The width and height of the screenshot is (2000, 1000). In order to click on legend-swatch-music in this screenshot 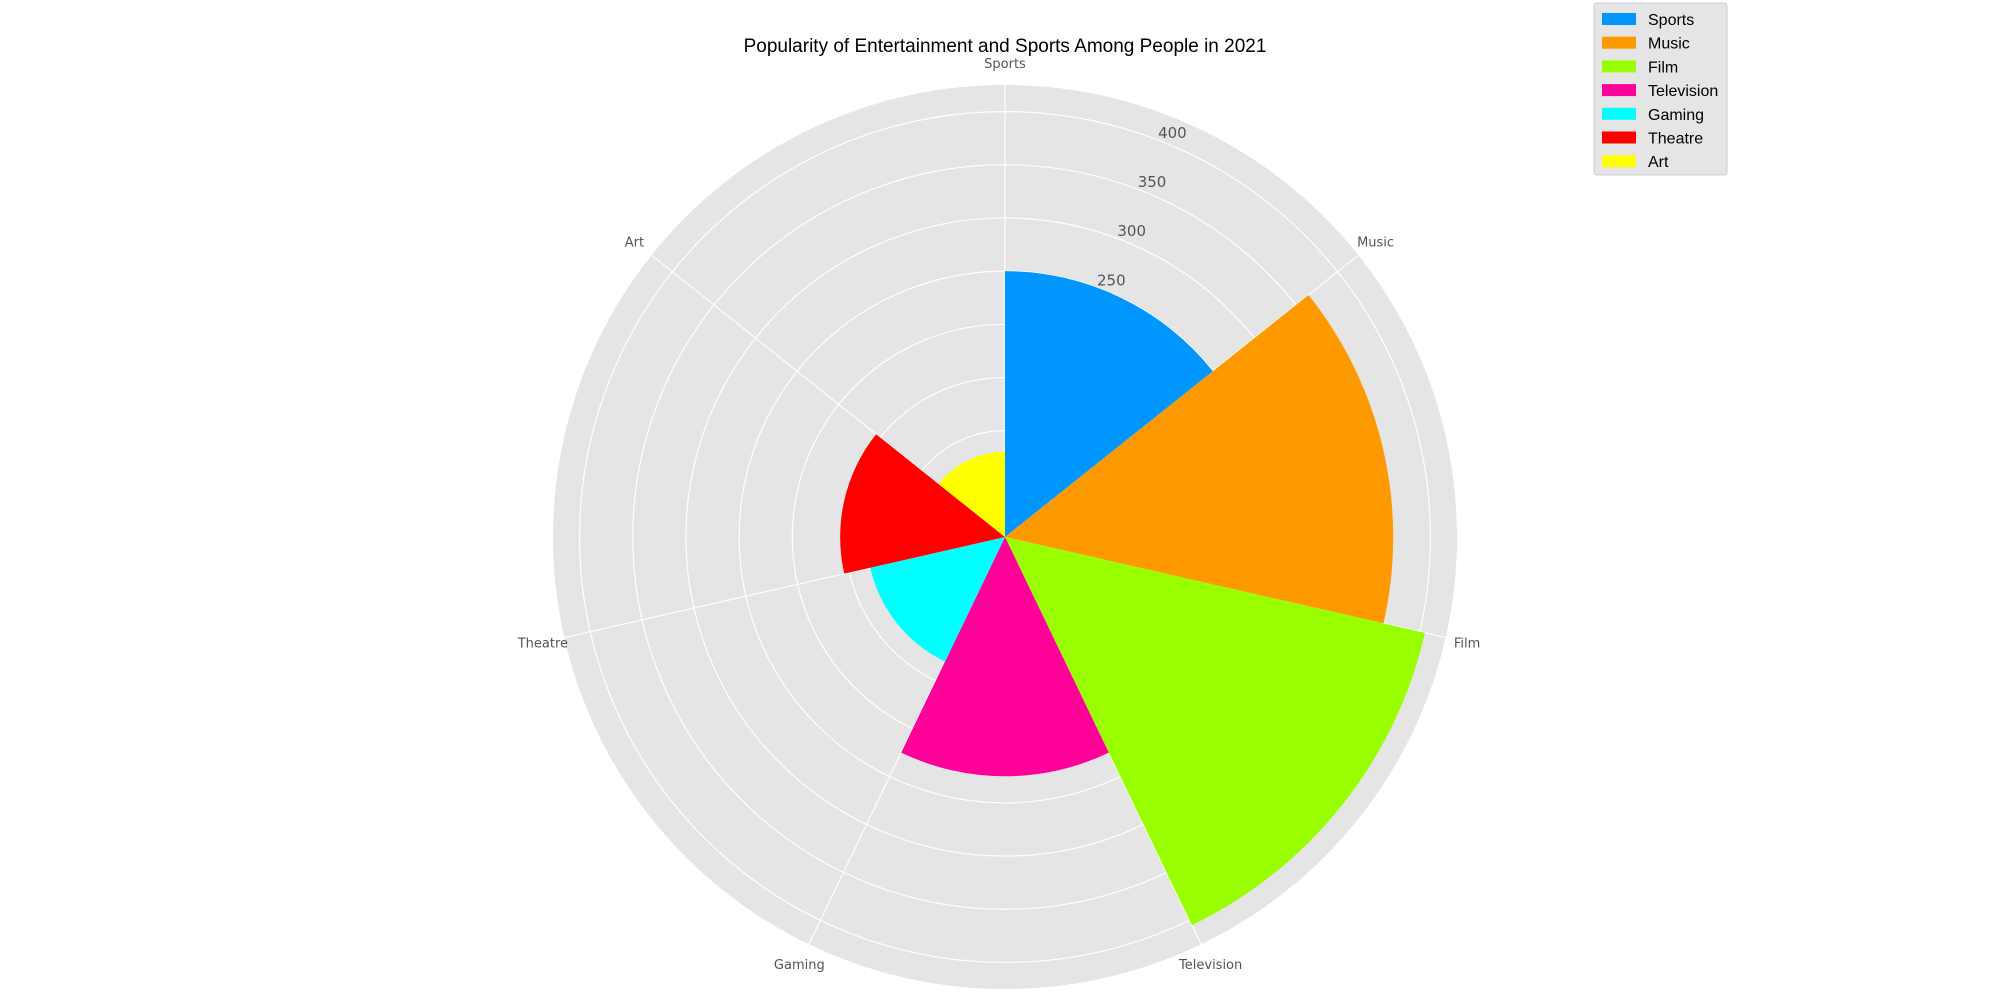, I will do `click(1619, 42)`.